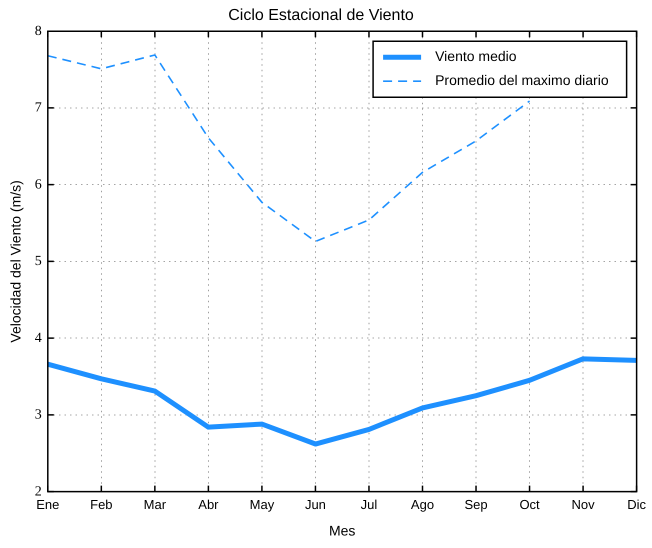 Image resolution: width=652 pixels, height=548 pixels. What do you see at coordinates (38, 184) in the screenshot?
I see `y-tick-label: 6` at bounding box center [38, 184].